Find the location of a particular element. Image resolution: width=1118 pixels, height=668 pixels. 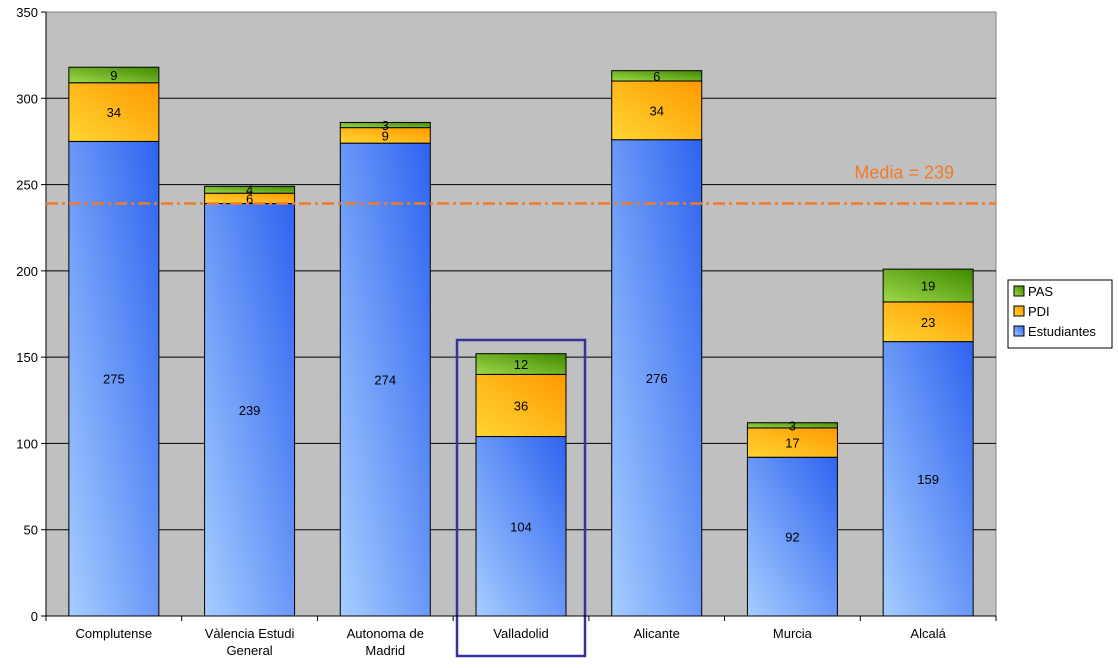

legend-swatch-pas is located at coordinates (1019, 291).